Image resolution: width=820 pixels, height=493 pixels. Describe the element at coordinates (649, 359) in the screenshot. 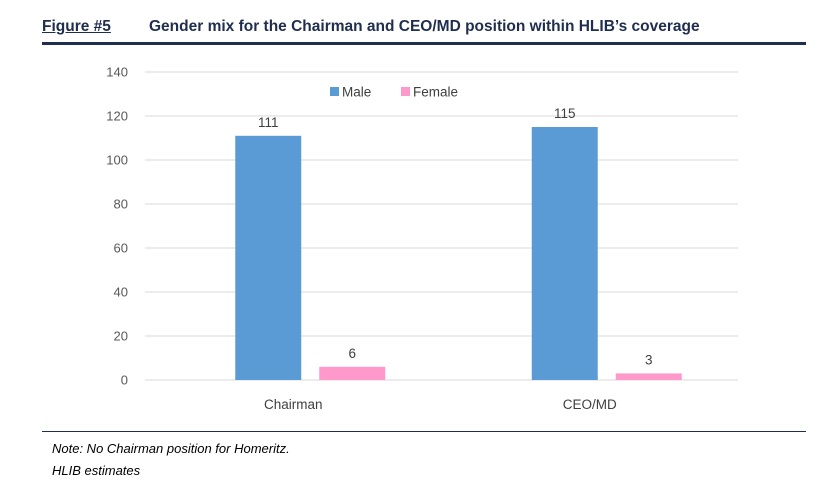

I see `data-label: 3` at that location.